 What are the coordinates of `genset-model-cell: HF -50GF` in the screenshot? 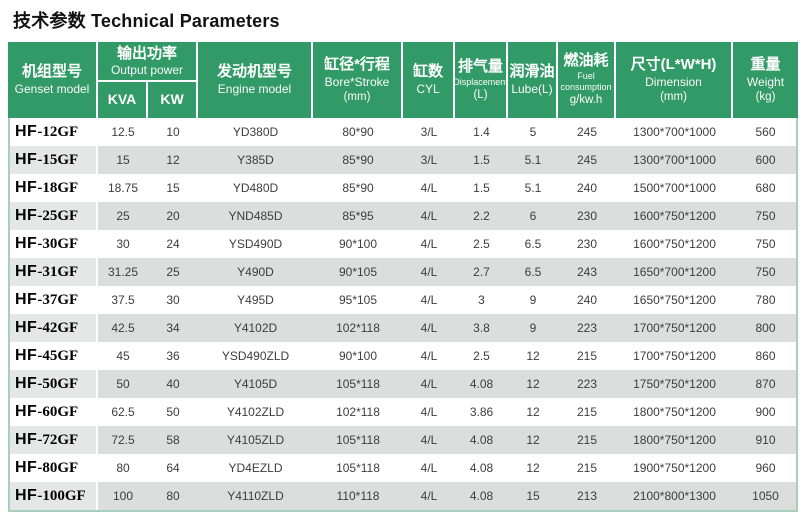 It's located at (53, 384).